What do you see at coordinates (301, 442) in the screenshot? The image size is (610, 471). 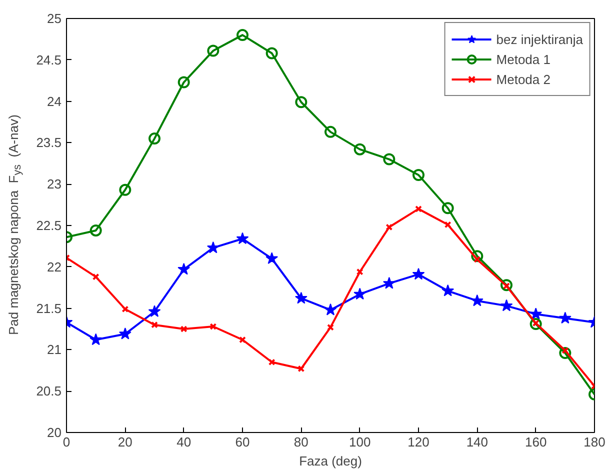 I see `x-tick-label: 80` at bounding box center [301, 442].